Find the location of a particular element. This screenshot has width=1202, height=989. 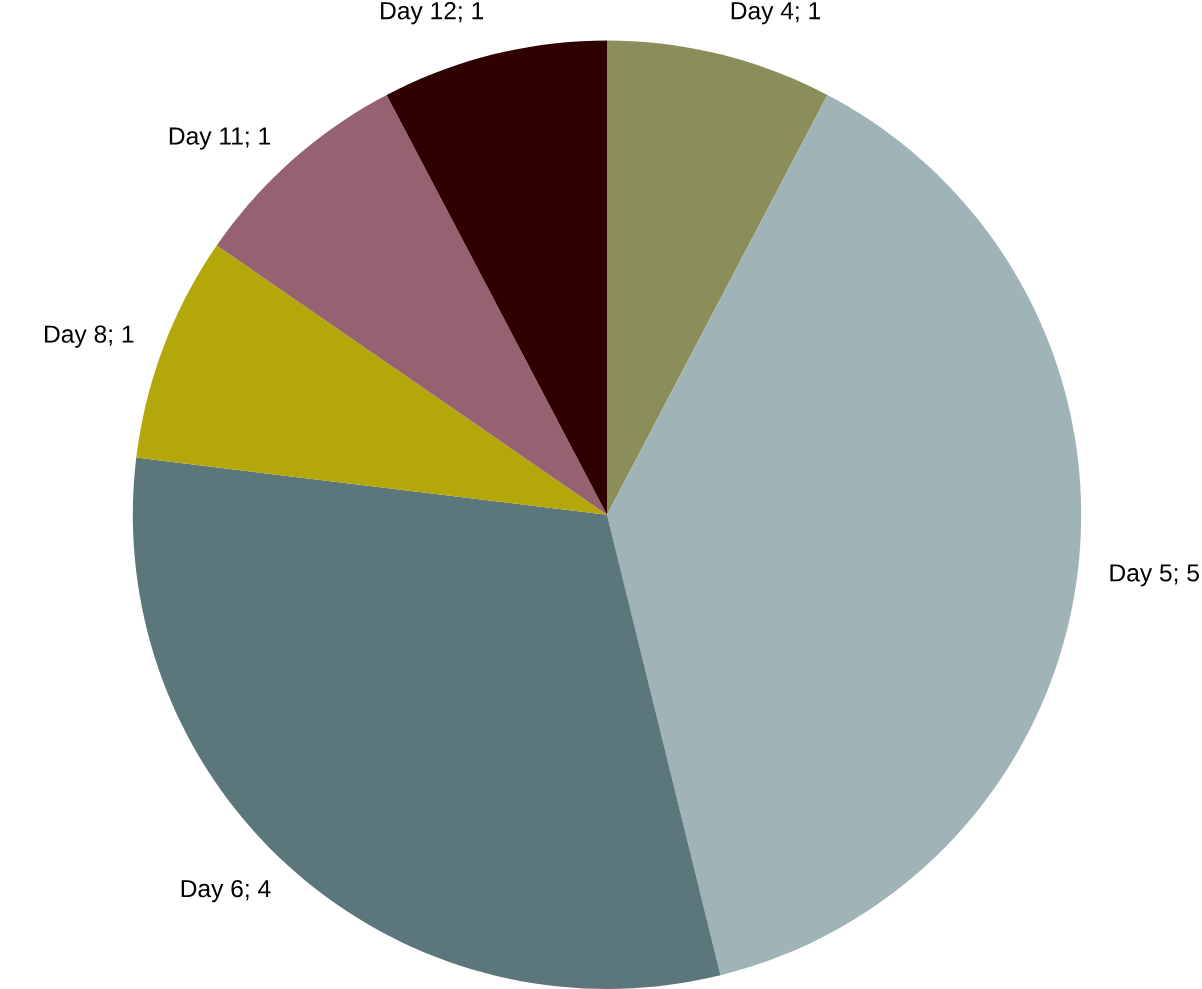

slice-label: Day 12; 1 is located at coordinates (432, 13).